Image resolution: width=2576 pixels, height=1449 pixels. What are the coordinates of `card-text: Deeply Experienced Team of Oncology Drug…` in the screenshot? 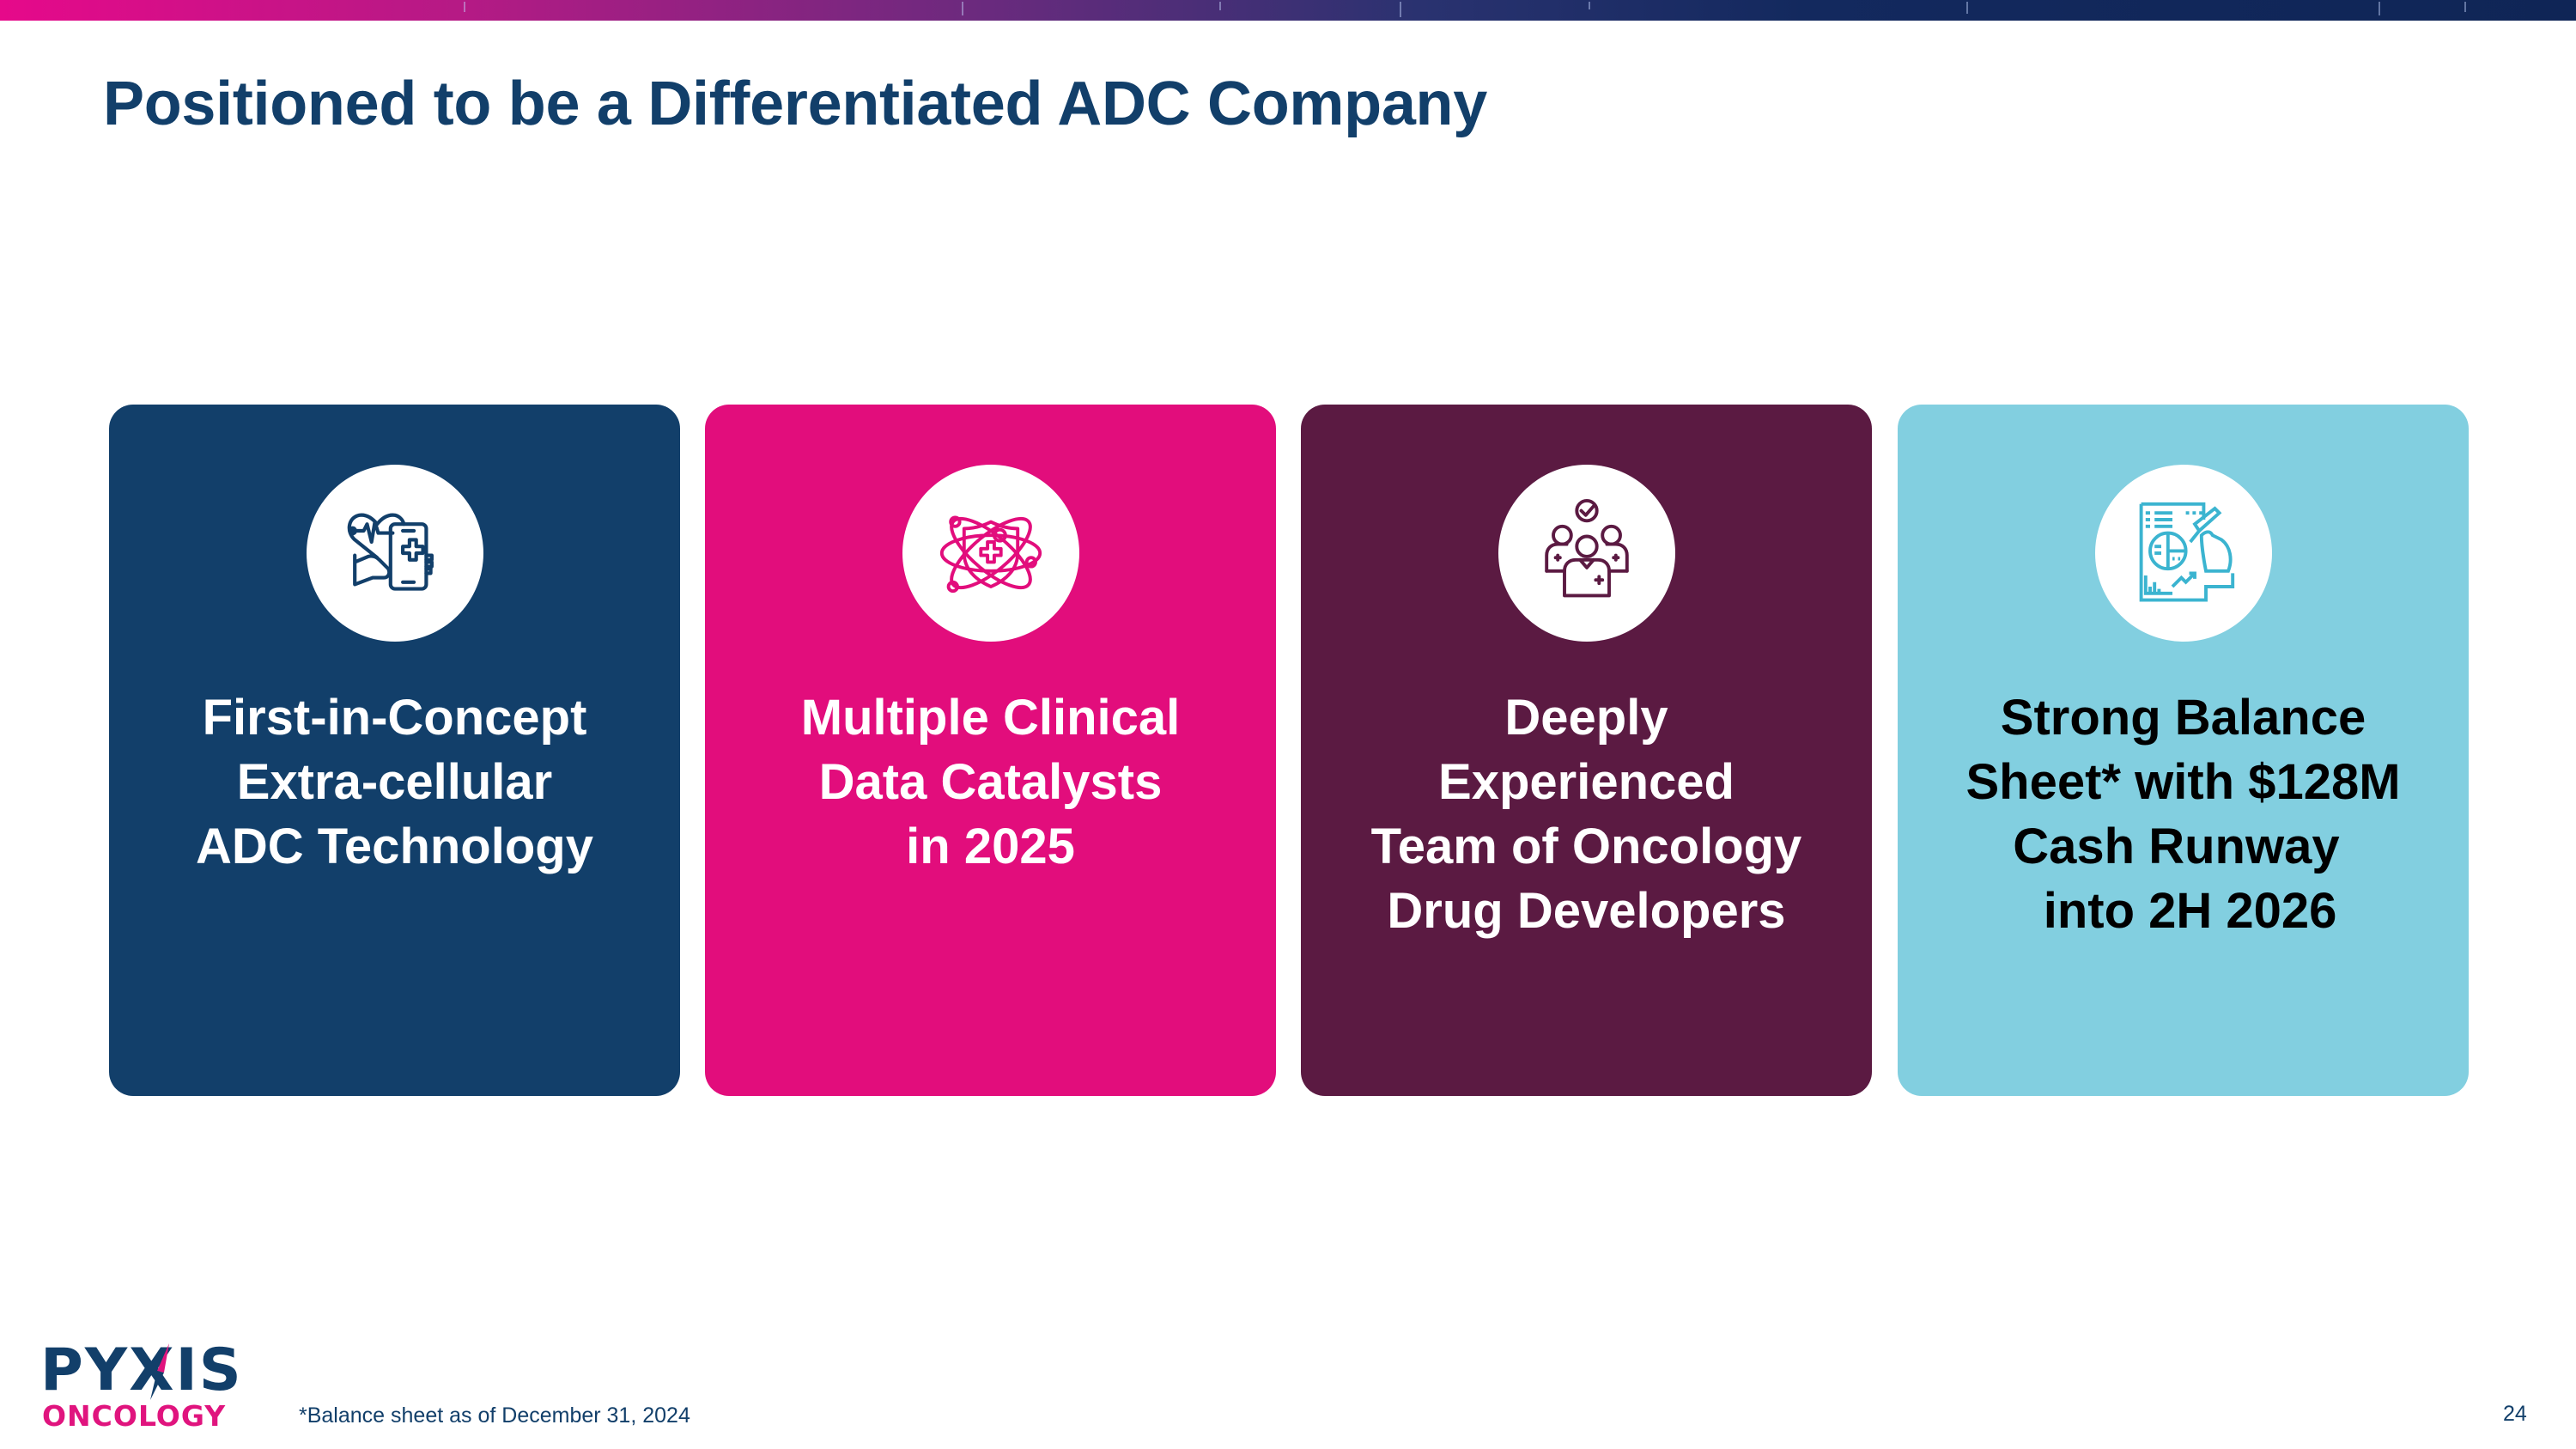 It's located at (1587, 814).